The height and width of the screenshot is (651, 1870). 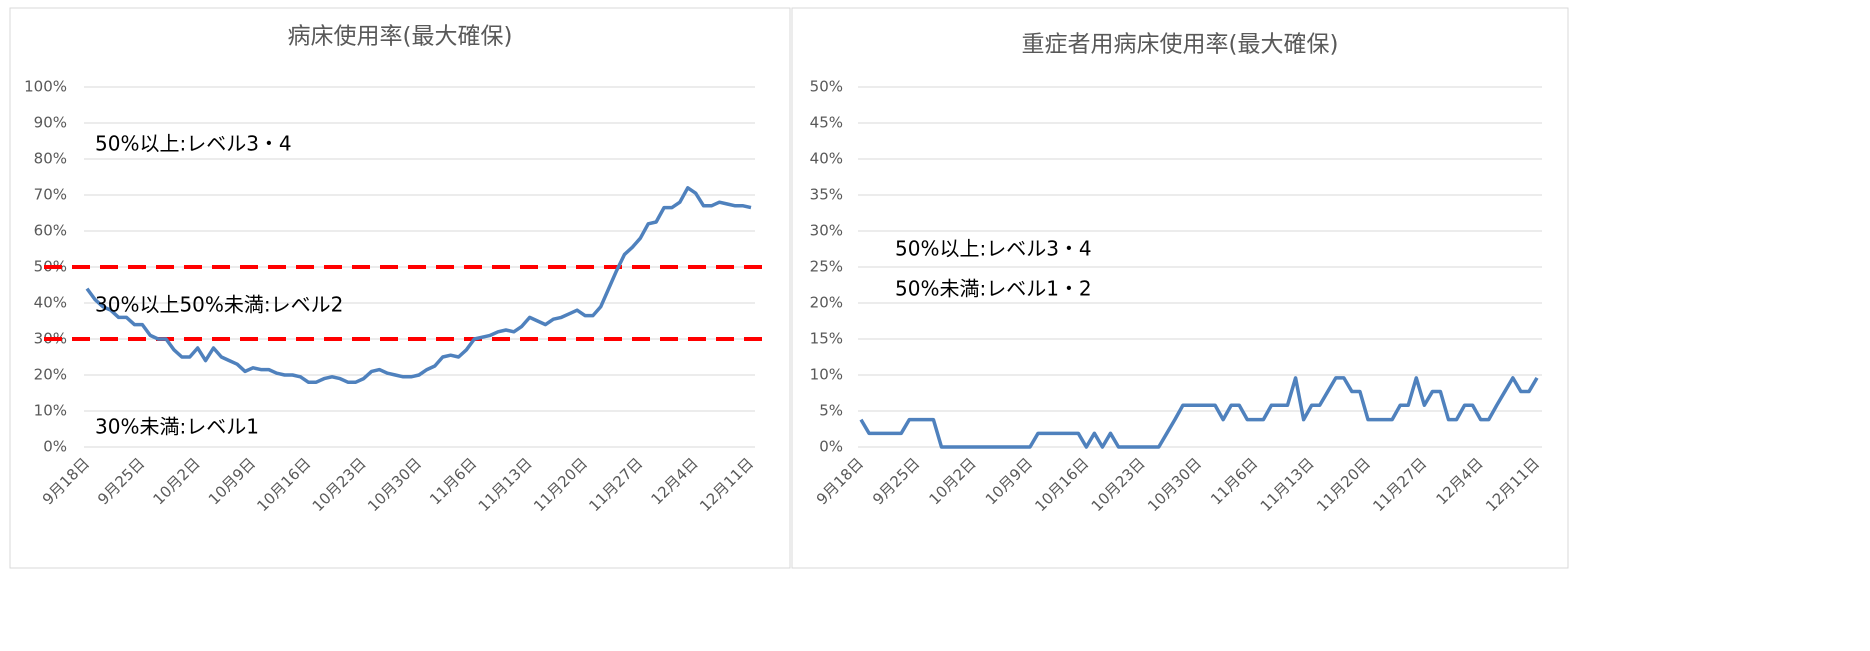 What do you see at coordinates (826, 267) in the screenshot?
I see `y-tick-label: 25%` at bounding box center [826, 267].